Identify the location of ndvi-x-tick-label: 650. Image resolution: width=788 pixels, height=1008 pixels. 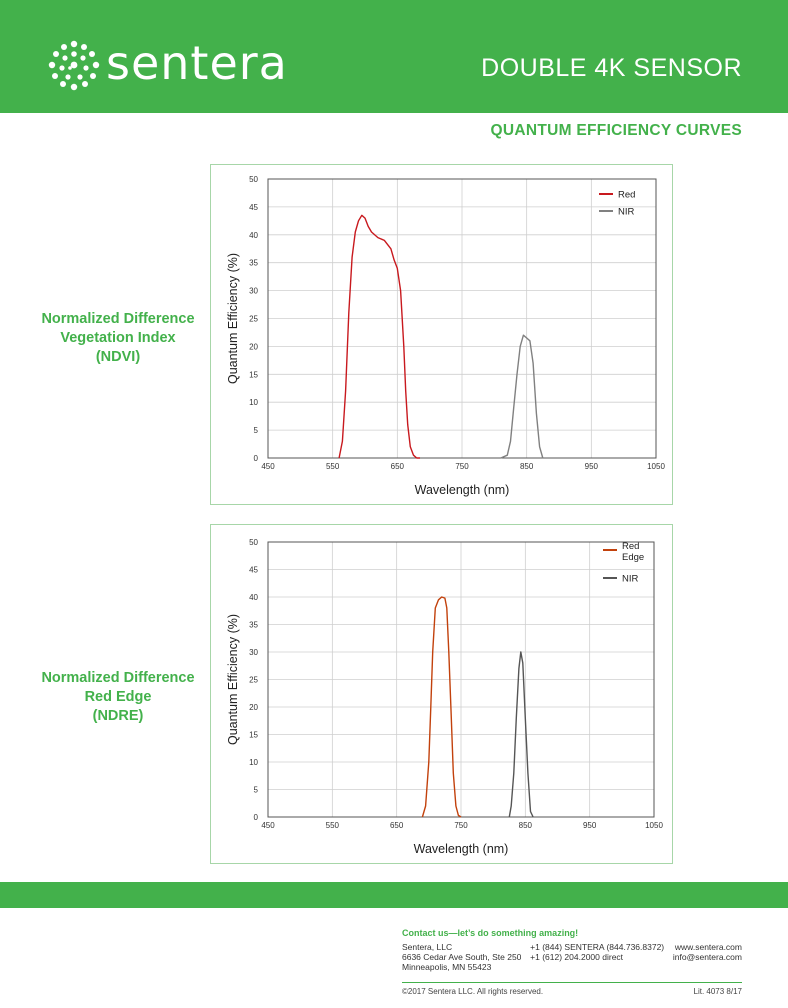
(398, 466).